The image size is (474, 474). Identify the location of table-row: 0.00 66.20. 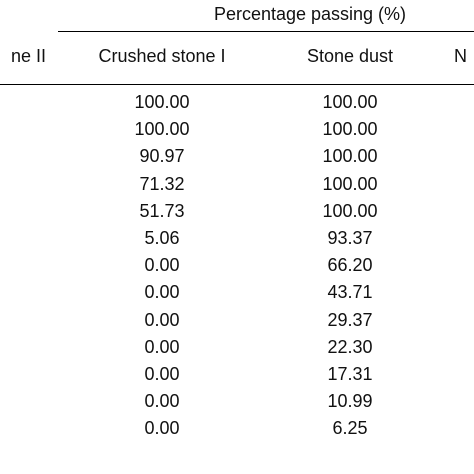
(237, 265).